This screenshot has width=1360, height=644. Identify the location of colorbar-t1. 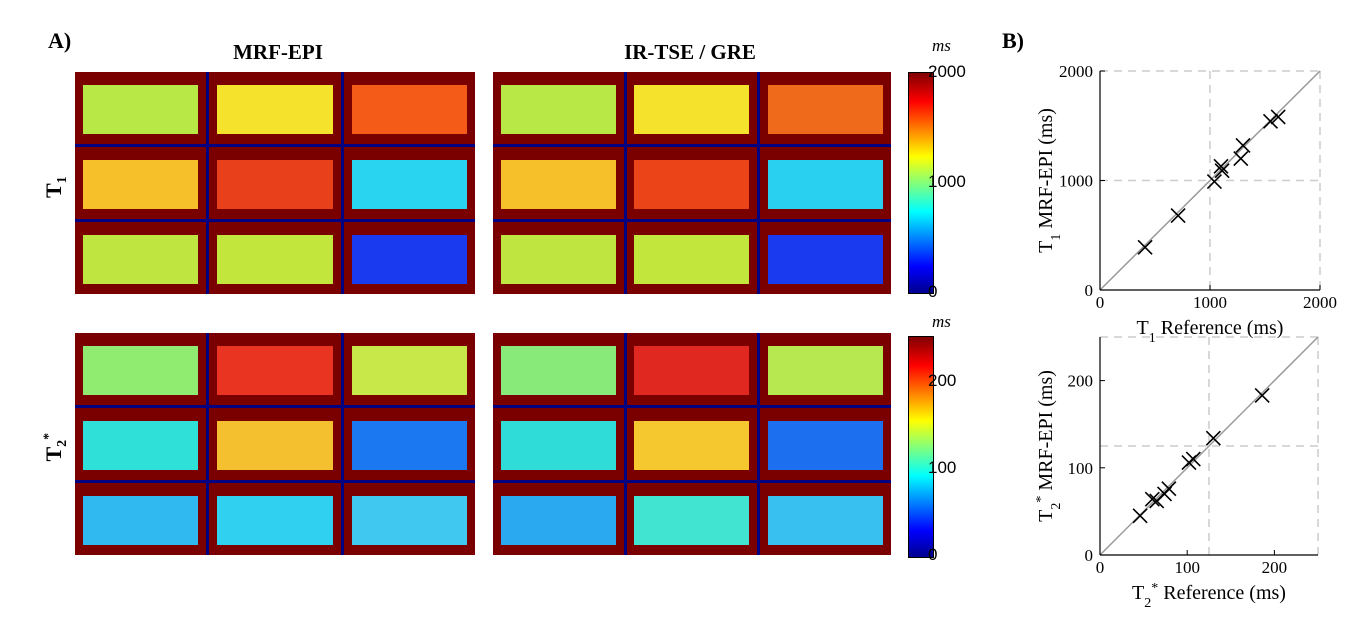
(921, 183).